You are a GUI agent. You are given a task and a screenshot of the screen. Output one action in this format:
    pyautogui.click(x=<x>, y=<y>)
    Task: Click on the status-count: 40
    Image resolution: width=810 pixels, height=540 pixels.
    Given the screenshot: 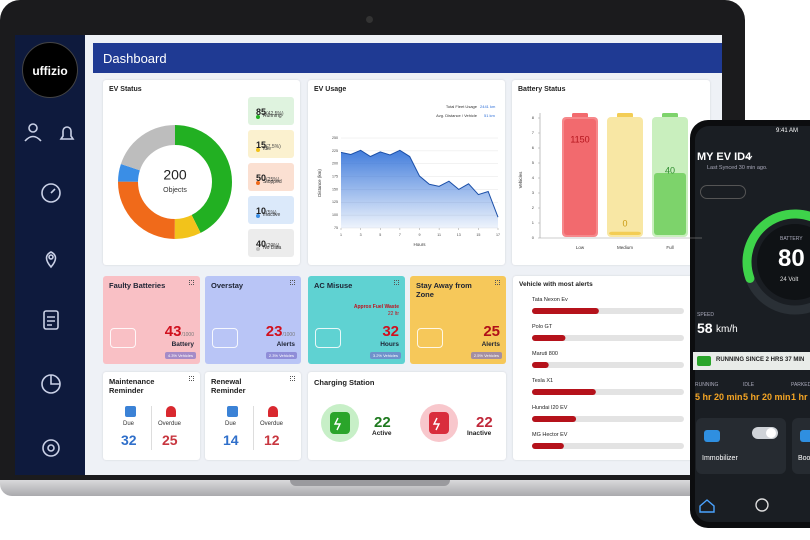 What is the action you would take?
    pyautogui.click(x=261, y=244)
    